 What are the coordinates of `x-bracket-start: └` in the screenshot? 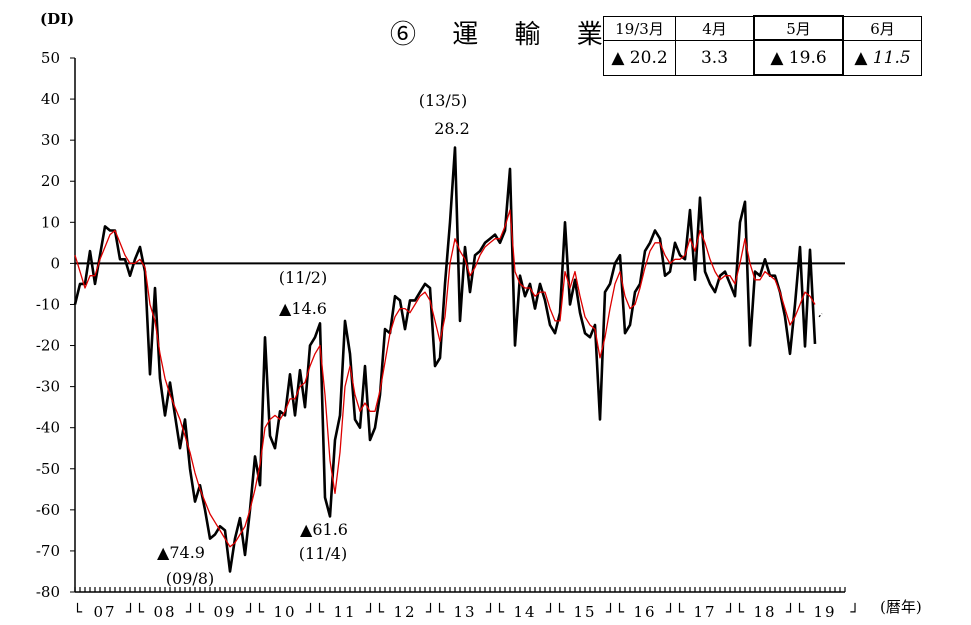 It's located at (78, 611).